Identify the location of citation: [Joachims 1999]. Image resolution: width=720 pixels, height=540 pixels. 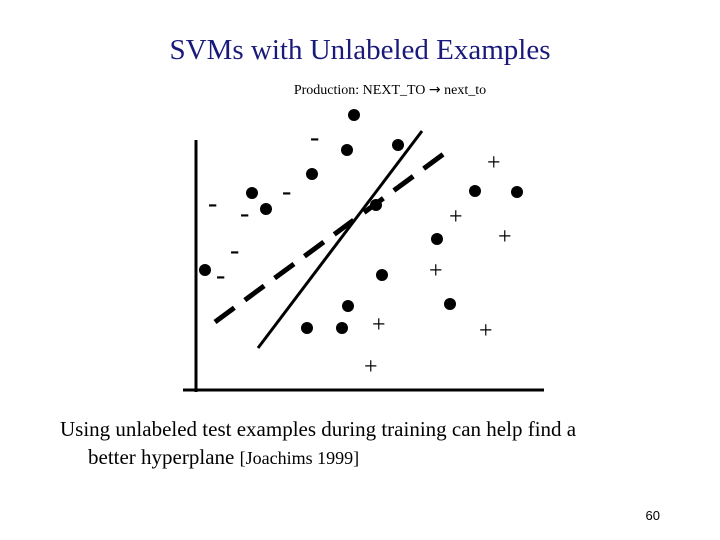
(299, 458).